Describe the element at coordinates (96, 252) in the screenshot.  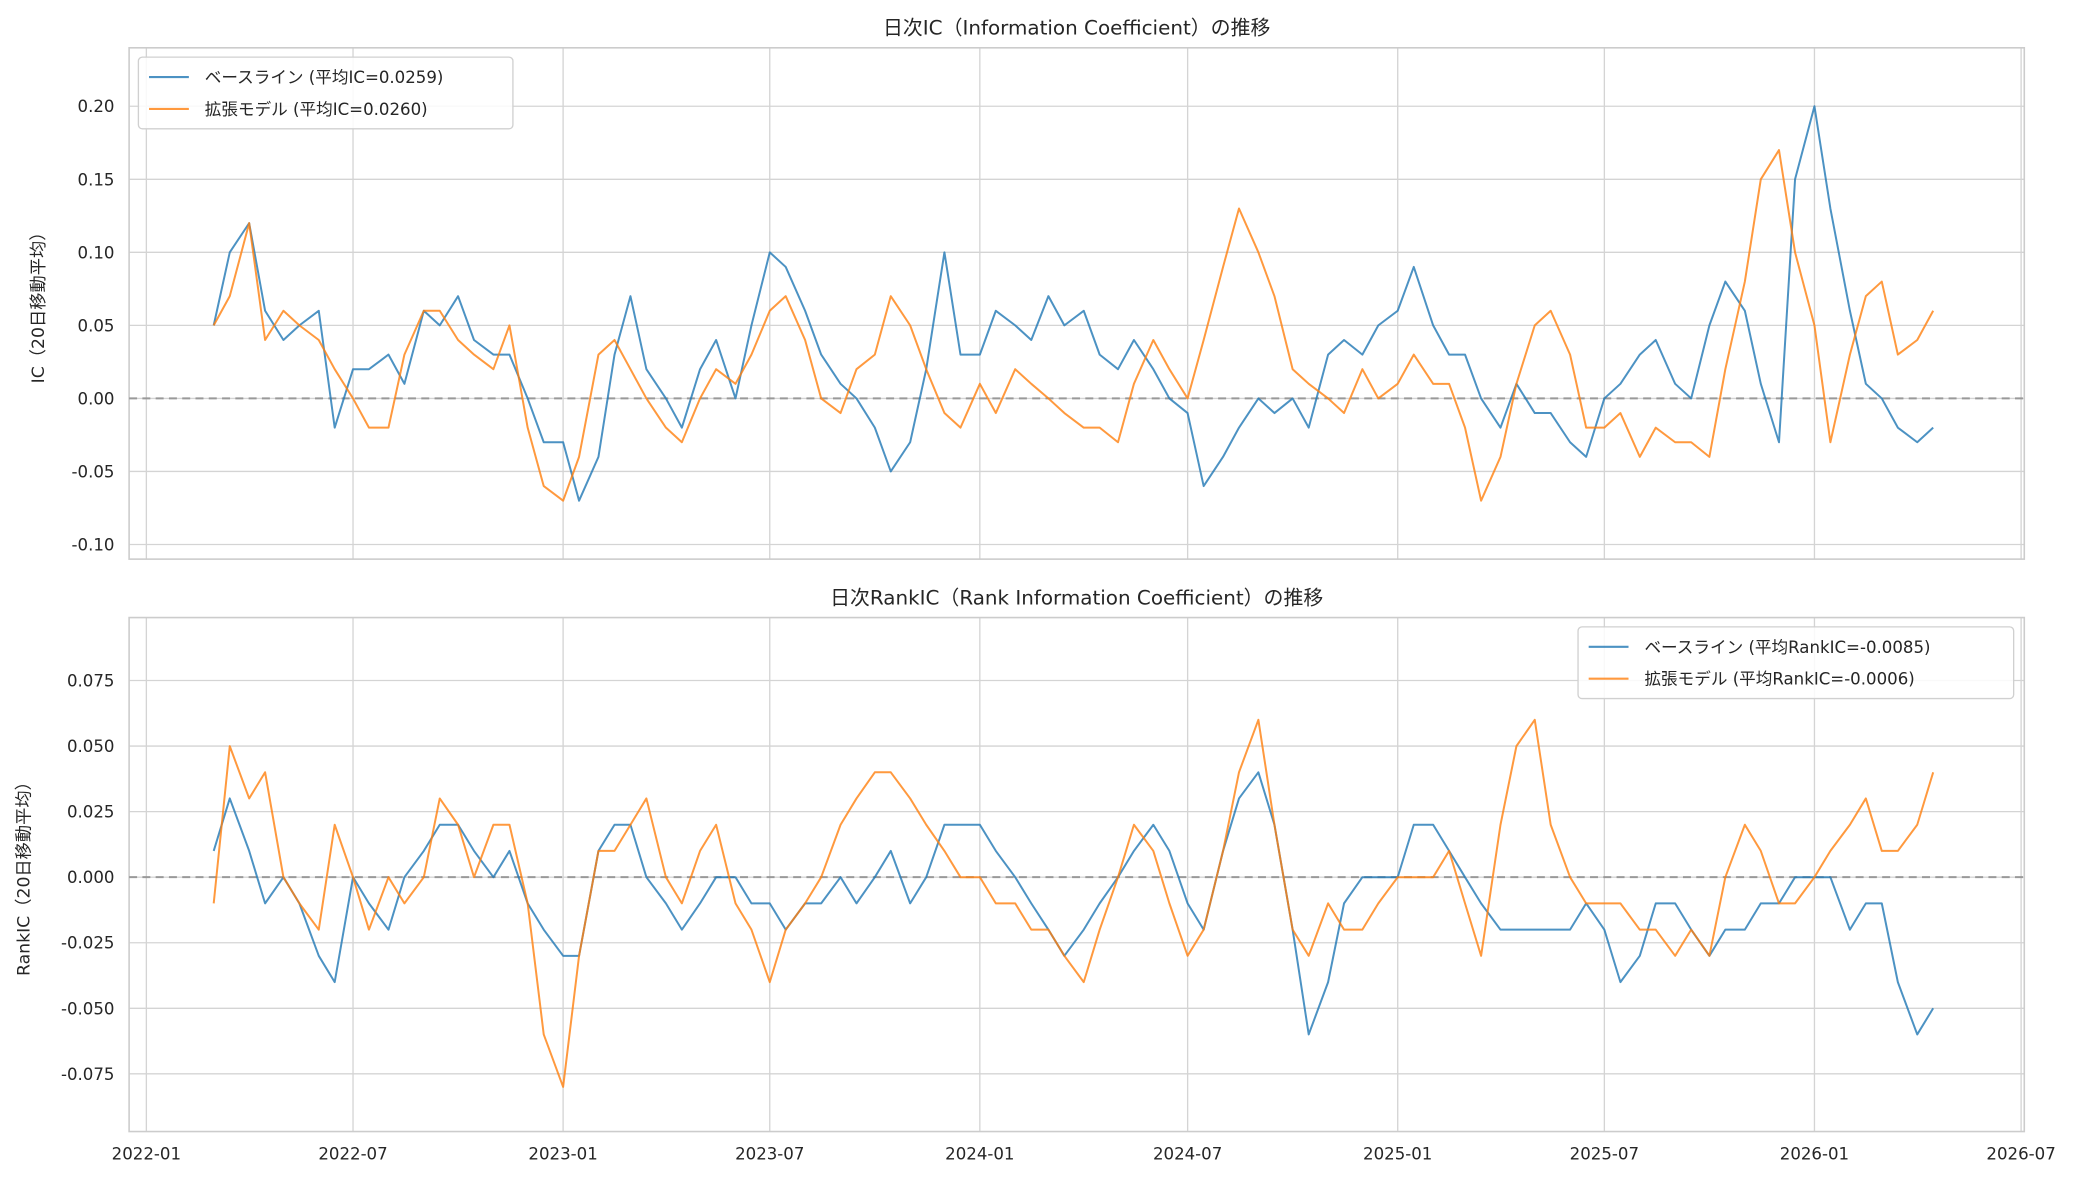
I see `y-tick-label: 0.10` at that location.